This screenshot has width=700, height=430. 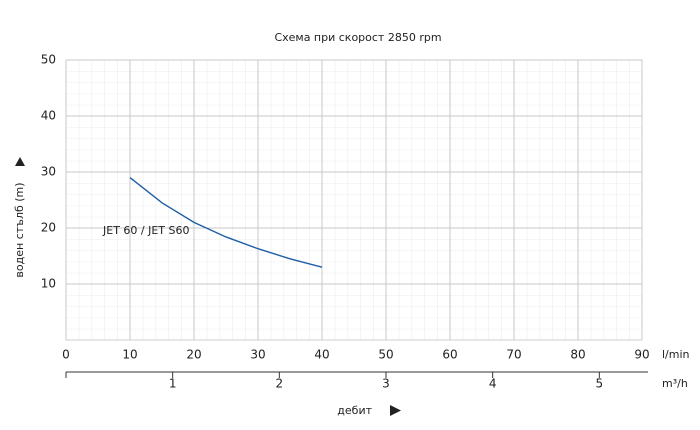 What do you see at coordinates (20, 161) in the screenshot?
I see `y-arrow` at bounding box center [20, 161].